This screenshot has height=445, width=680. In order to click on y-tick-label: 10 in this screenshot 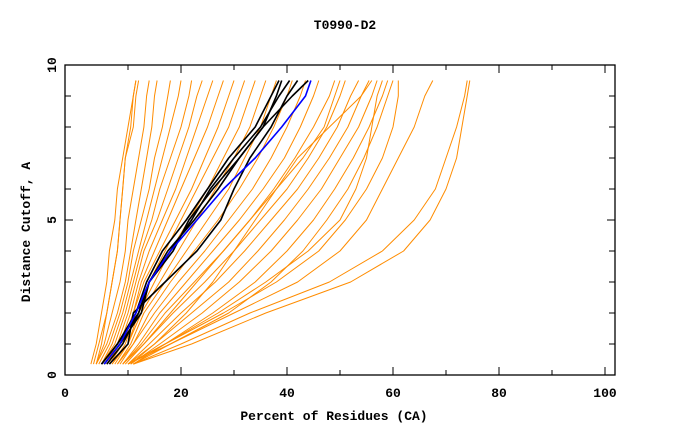, I will do `click(52, 65)`.